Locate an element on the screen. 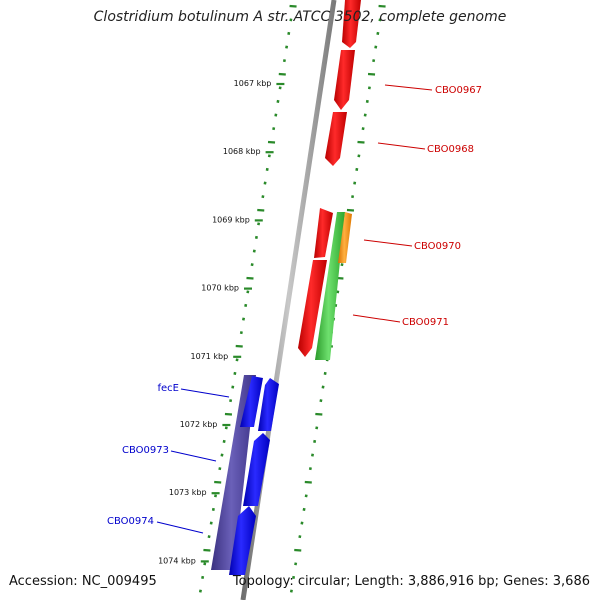 This screenshot has height=604, width=600. kbp-tick-label: 1071 kbp is located at coordinates (209, 356).